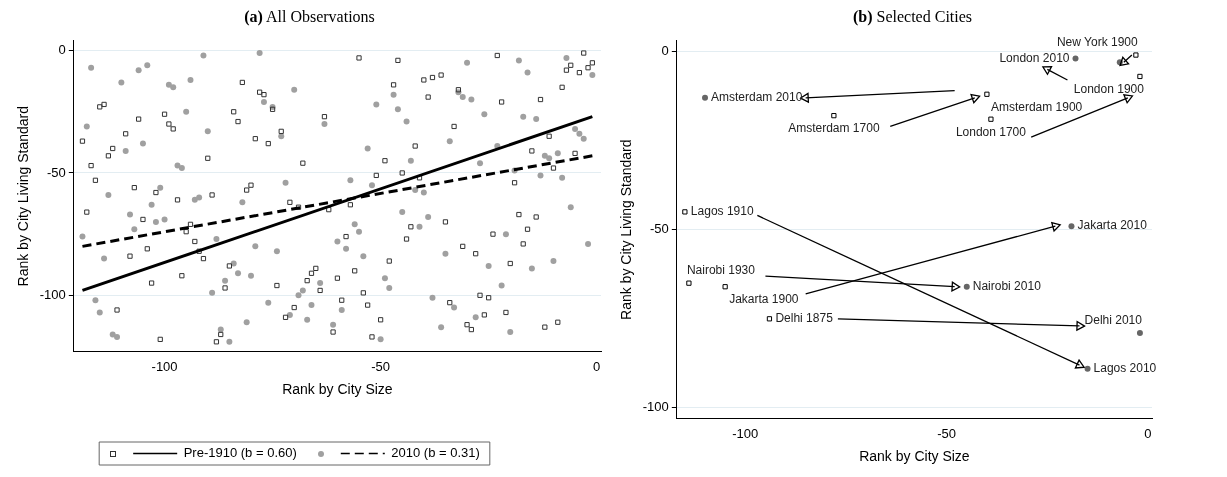 This screenshot has height=477, width=1227. What do you see at coordinates (804, 318) in the screenshot?
I see `annotation: Delhi 1875` at bounding box center [804, 318].